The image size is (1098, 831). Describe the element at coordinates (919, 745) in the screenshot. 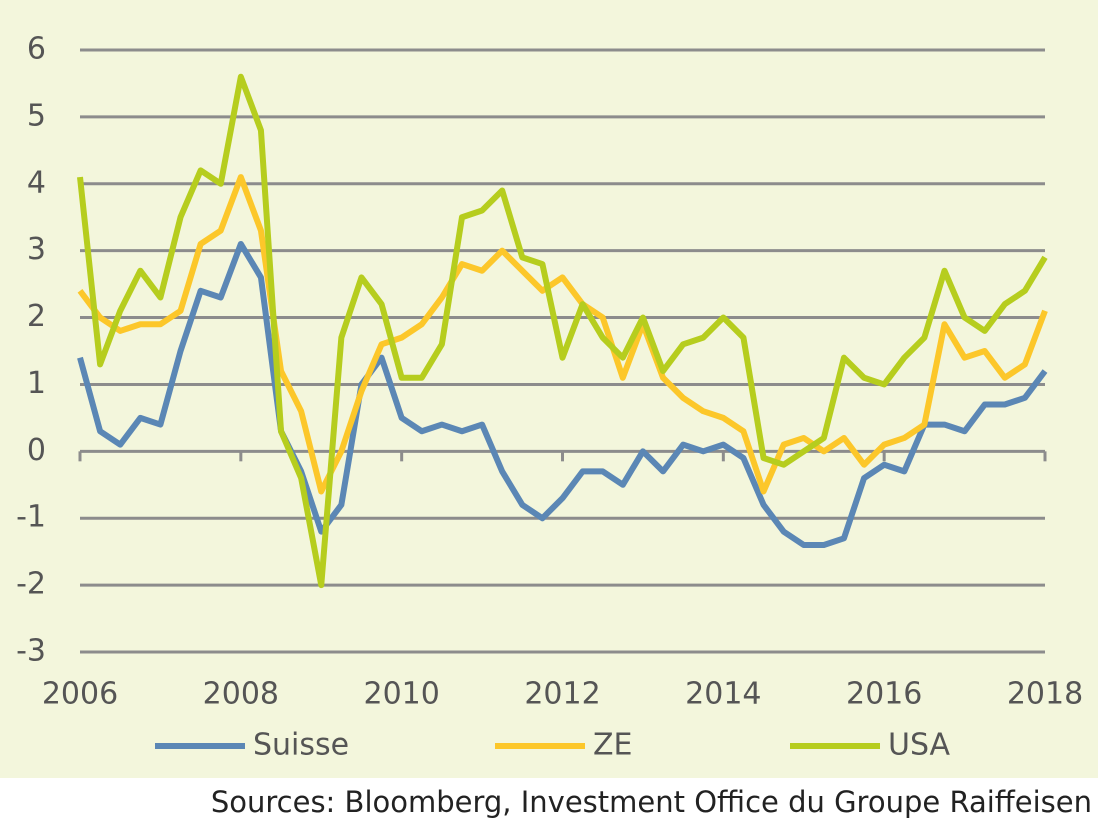

I see `legend-label: USA` at that location.